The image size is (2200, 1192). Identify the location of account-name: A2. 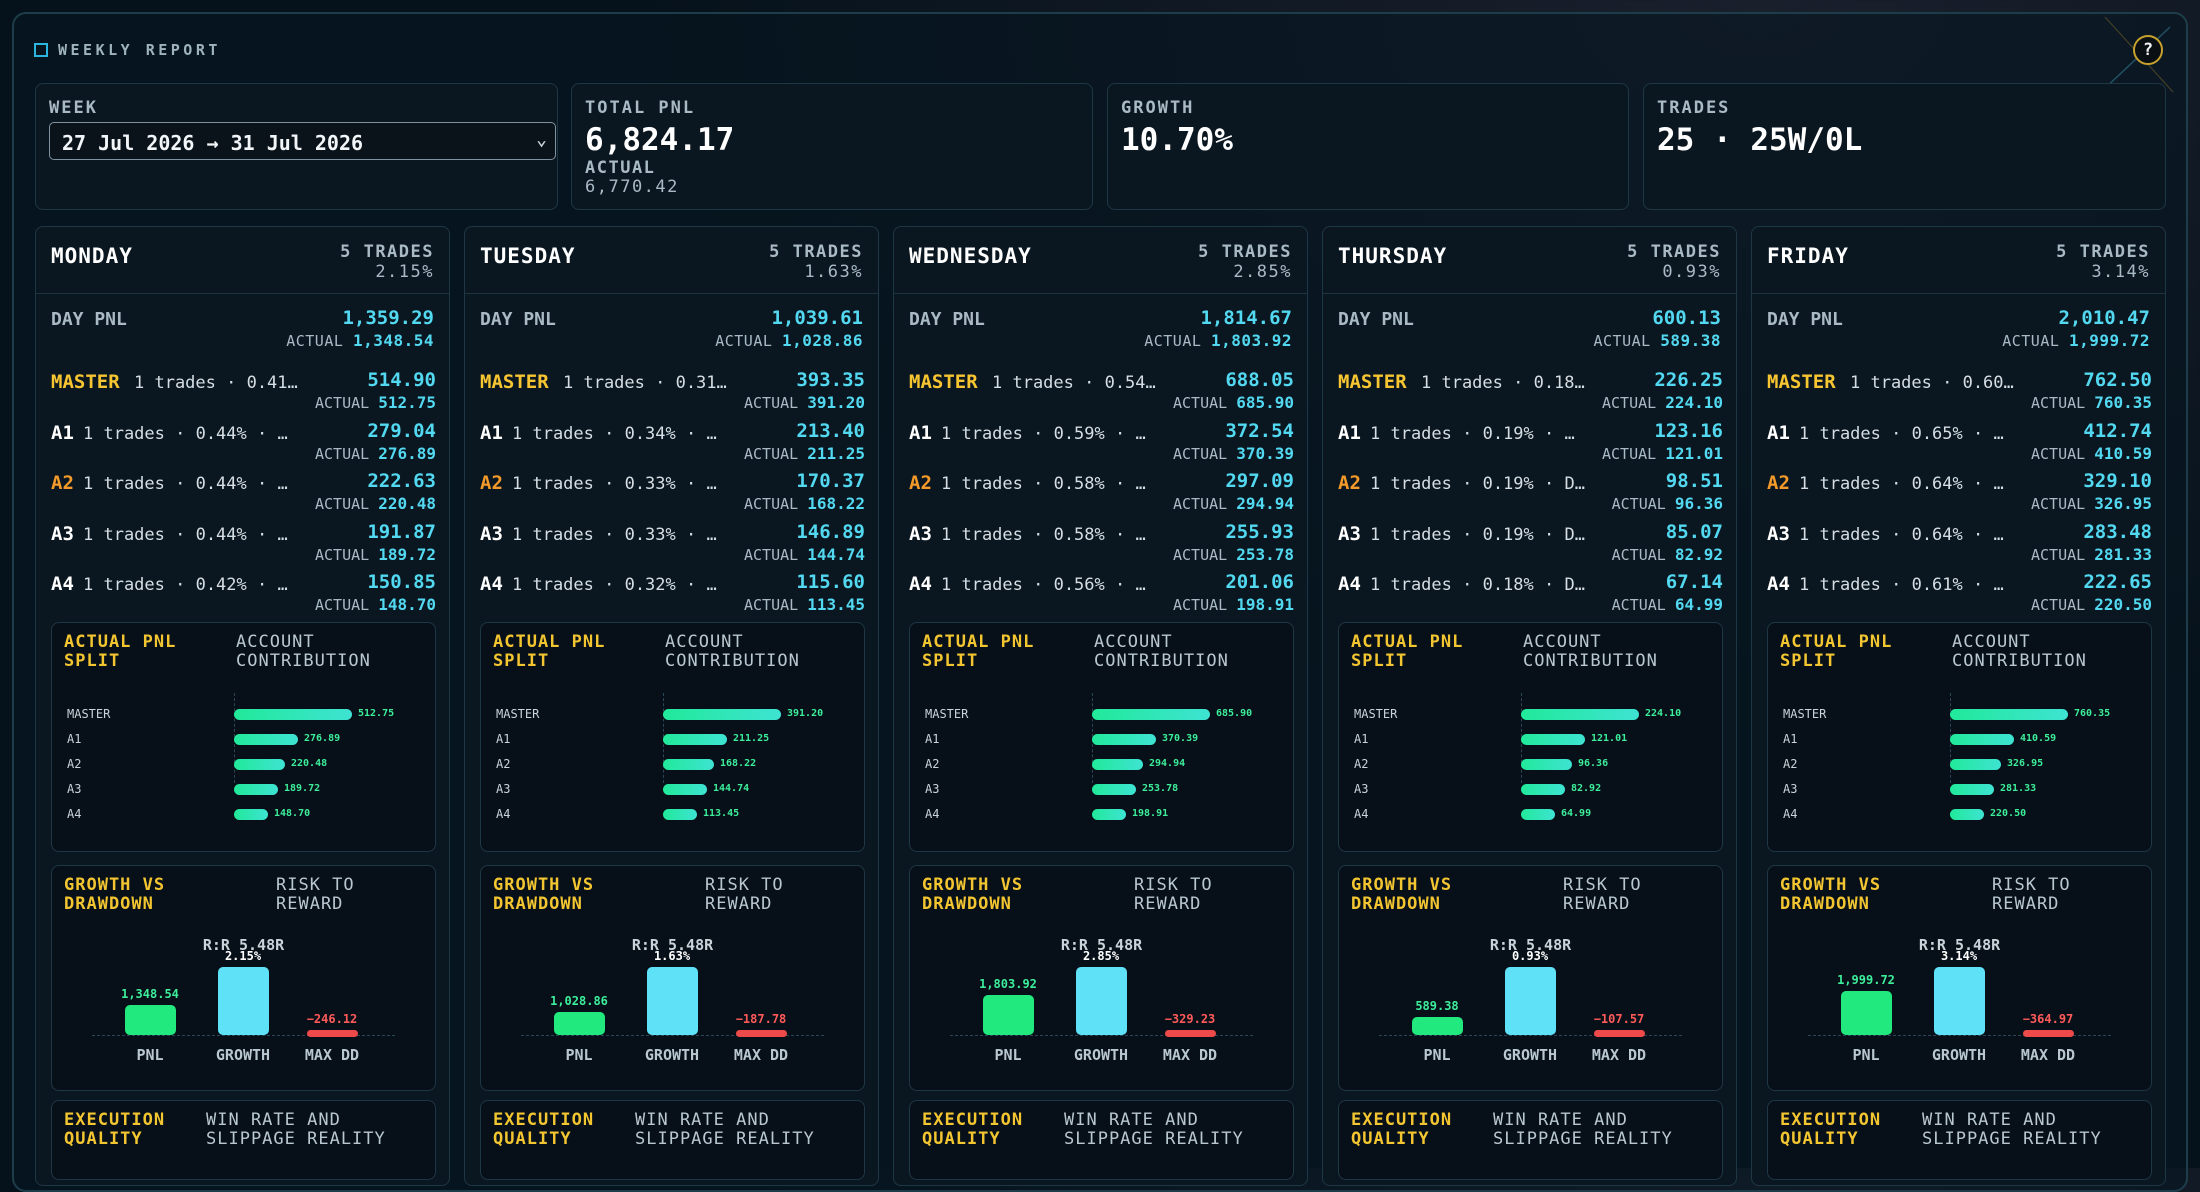
(920, 483).